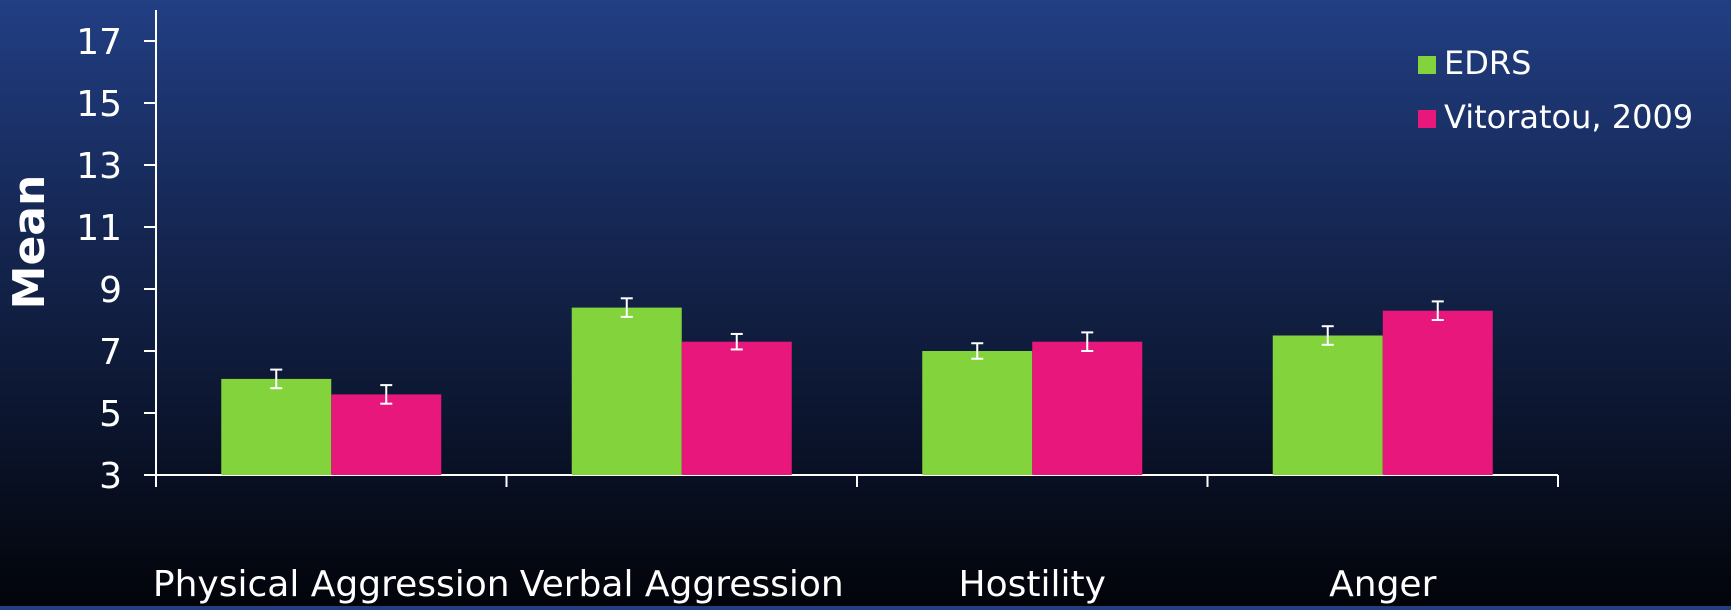 The width and height of the screenshot is (1731, 610). Describe the element at coordinates (110, 352) in the screenshot. I see `y-tick-label: 7` at that location.